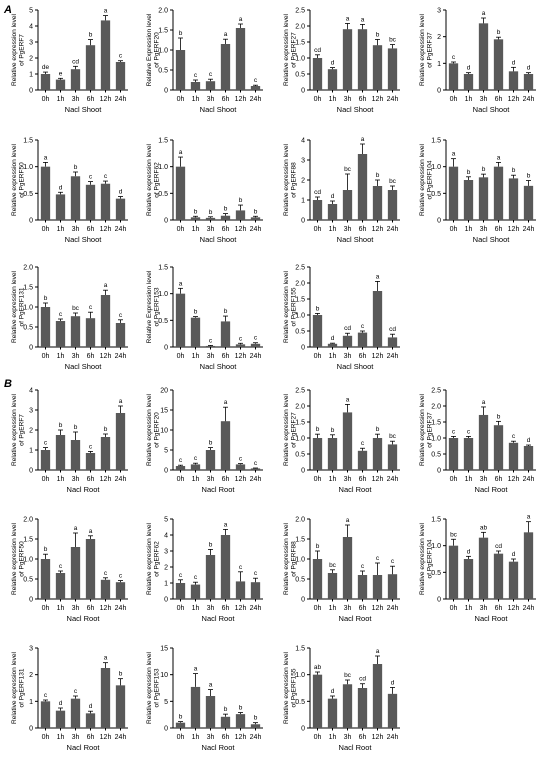 The image size is (550, 770). Describe the element at coordinates (430, 50) in the screenshot. I see `y-axis-label-line: of PgERF37` at that location.